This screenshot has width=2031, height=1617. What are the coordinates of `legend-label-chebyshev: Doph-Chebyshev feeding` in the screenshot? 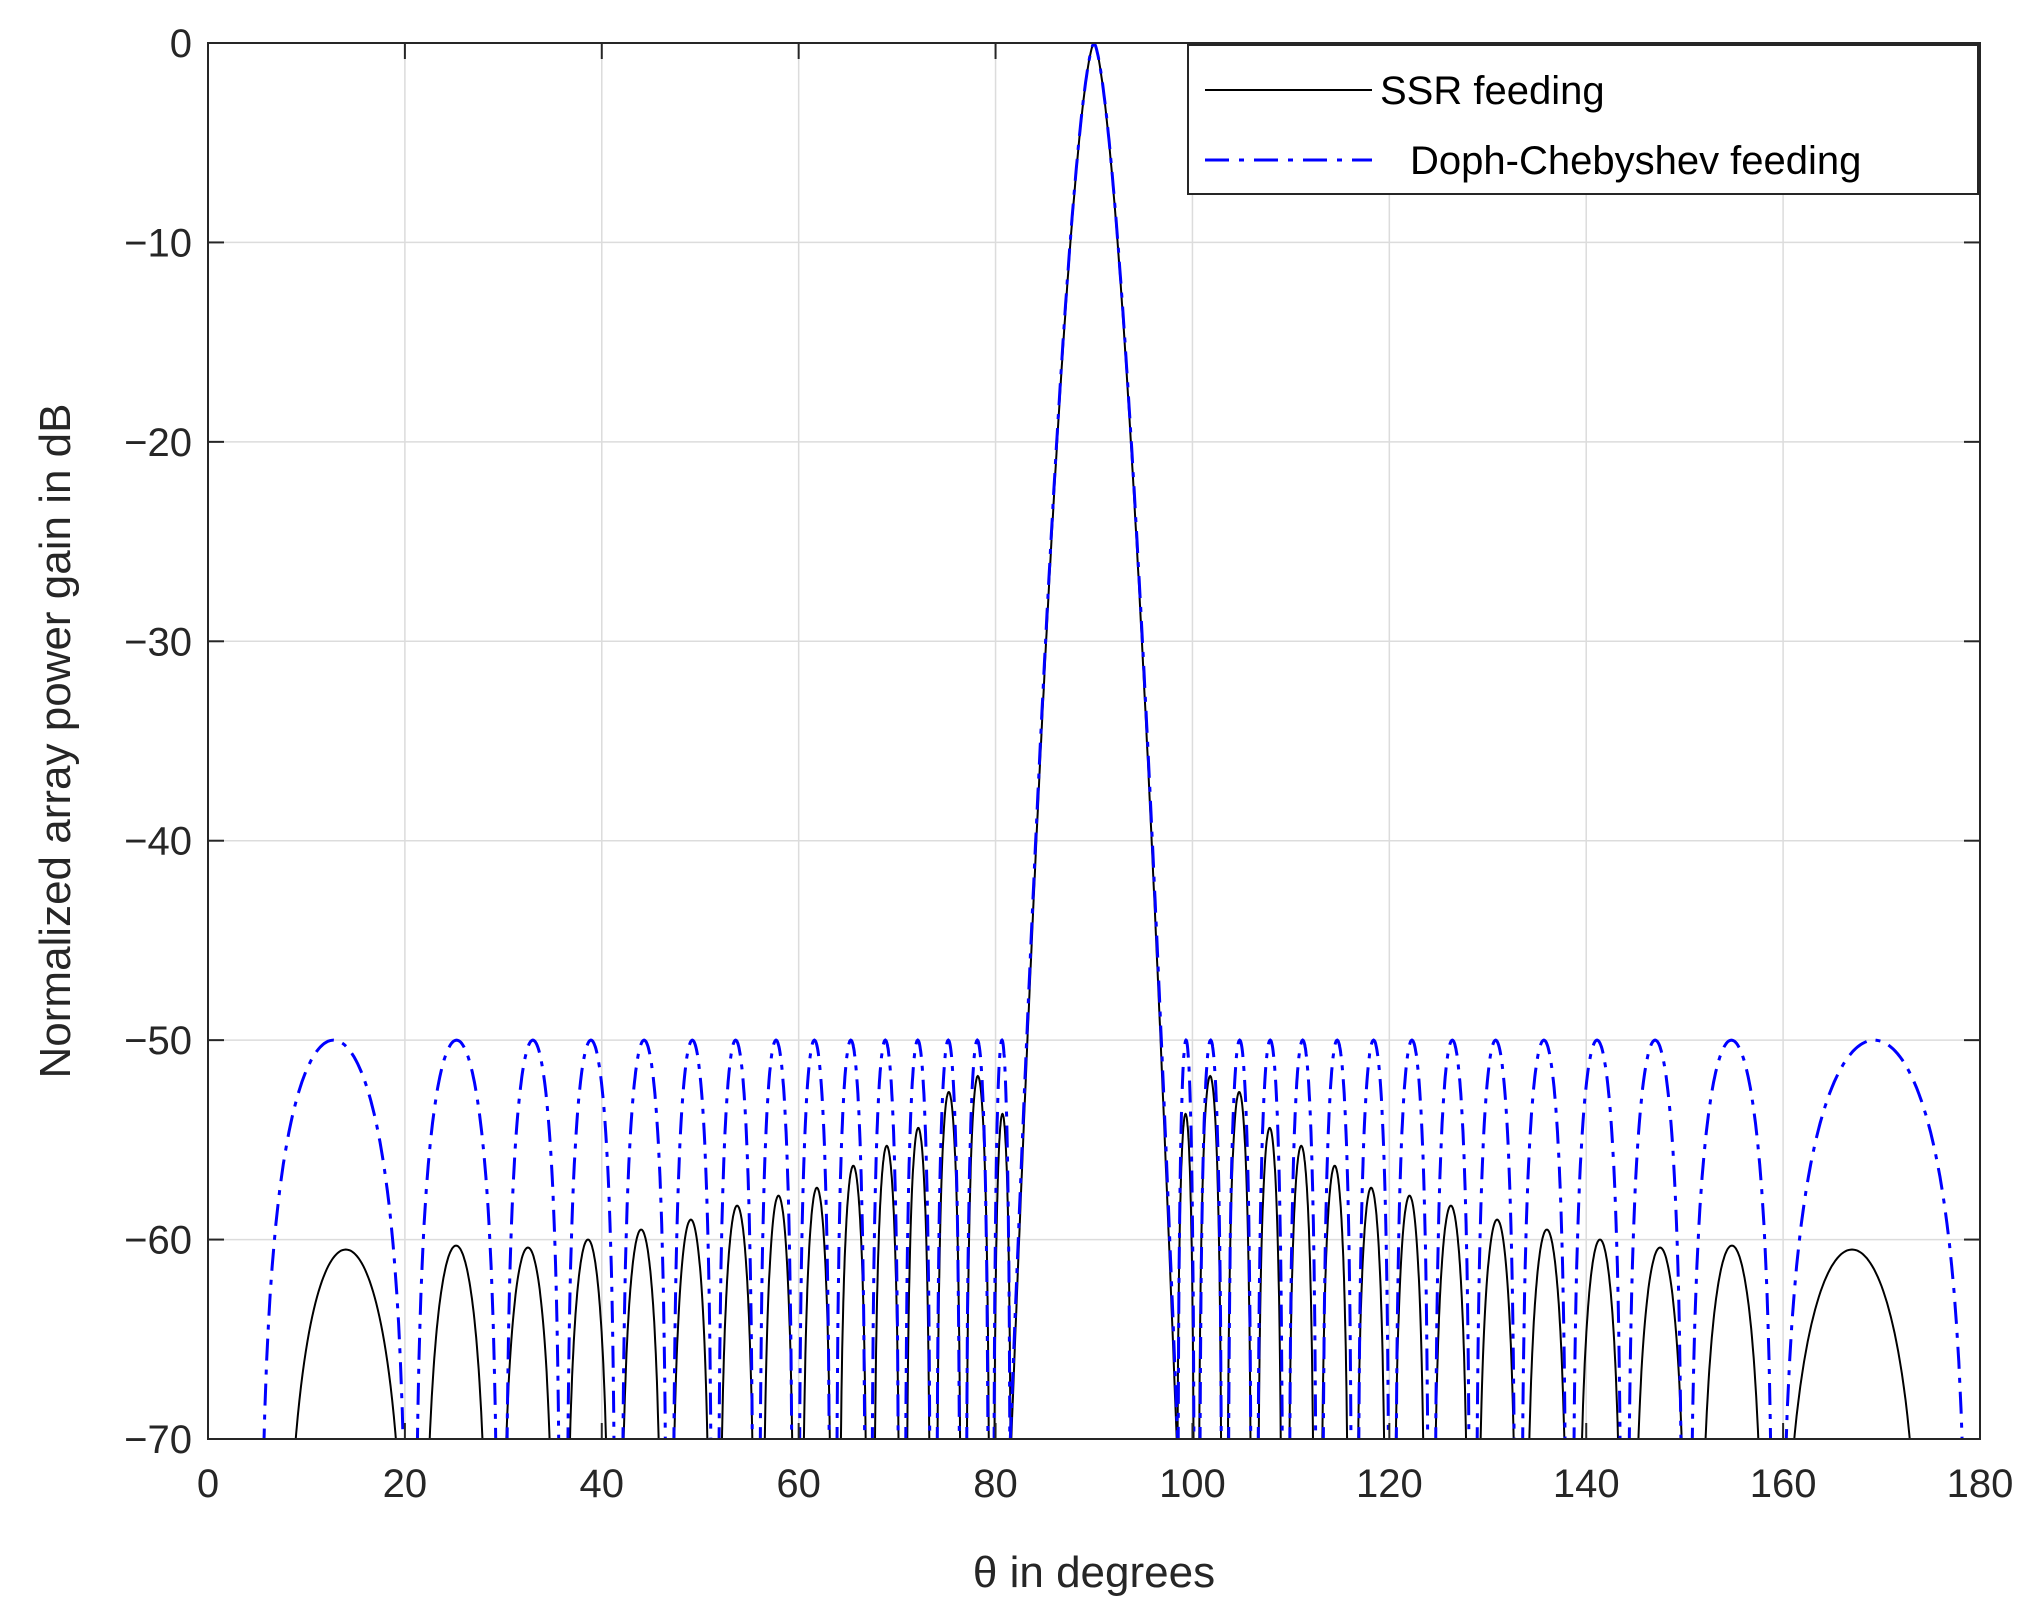 It's located at (1635, 161).